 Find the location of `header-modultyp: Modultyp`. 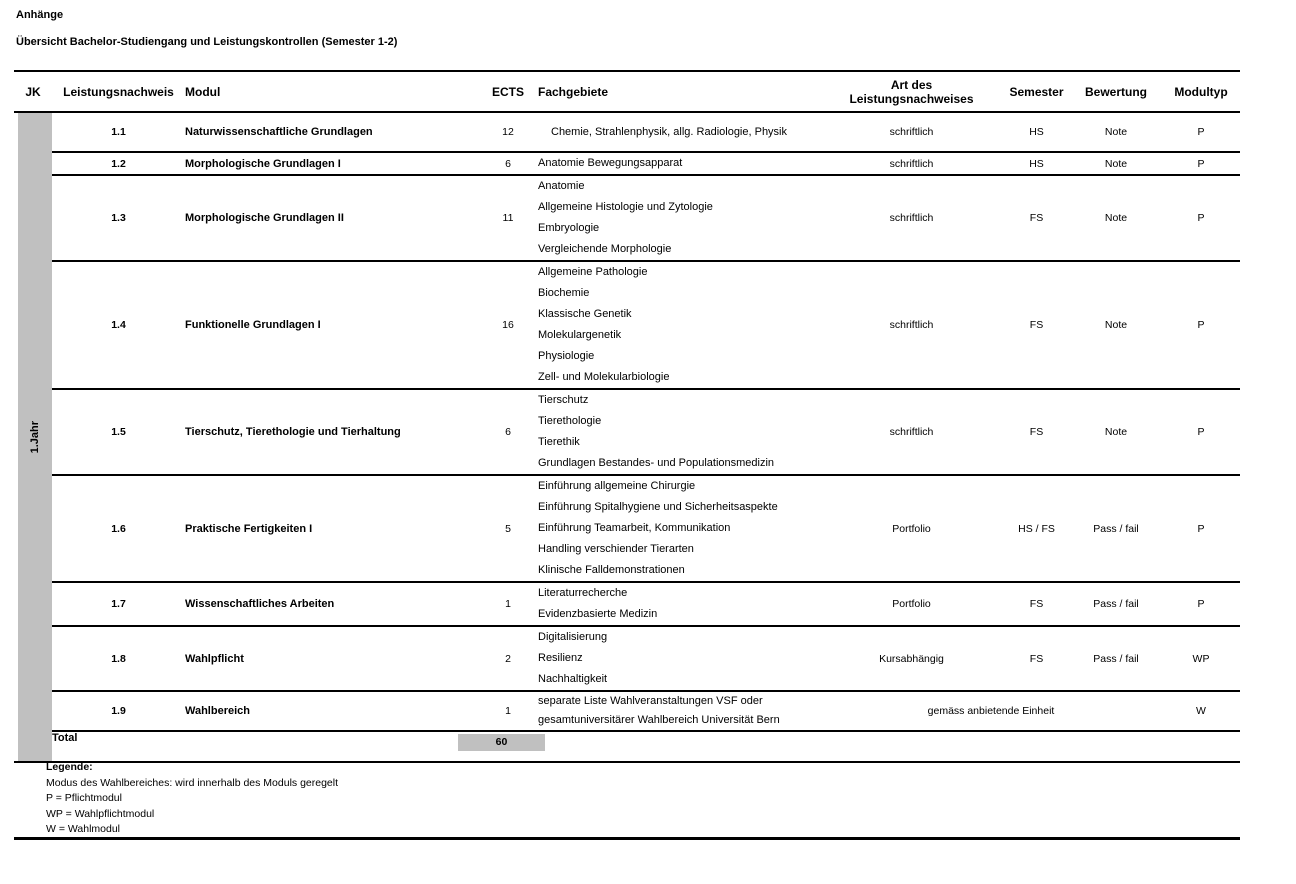

header-modultyp: Modultyp is located at coordinates (1201, 91).